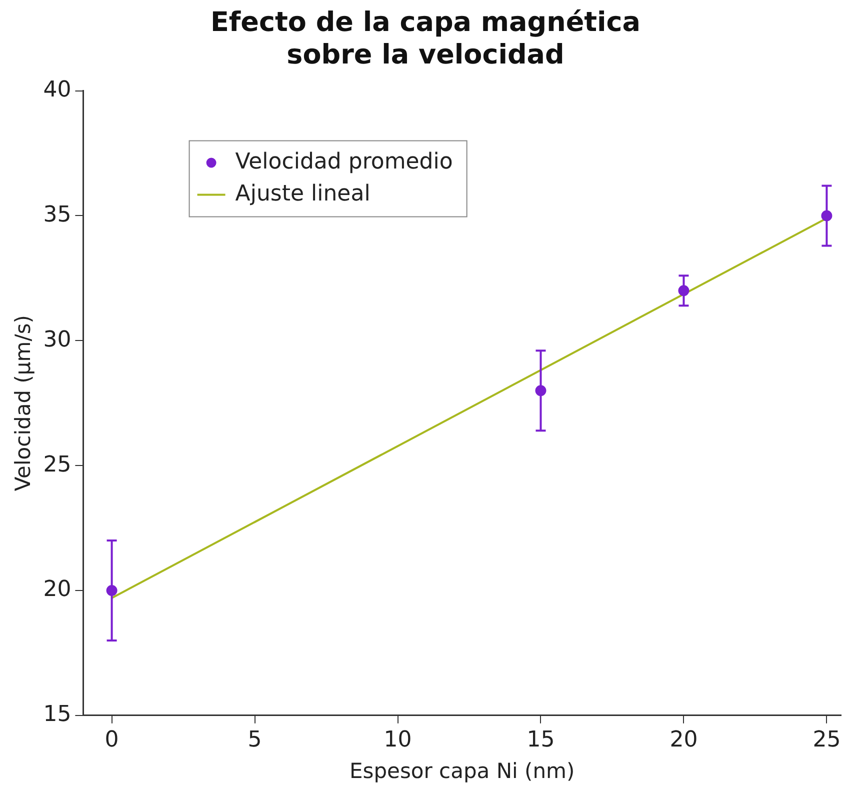 Image resolution: width=859 pixels, height=793 pixels. Describe the element at coordinates (425, 39) in the screenshot. I see `chart-title: Efecto de la capa magnética sobre la velocidad` at that location.